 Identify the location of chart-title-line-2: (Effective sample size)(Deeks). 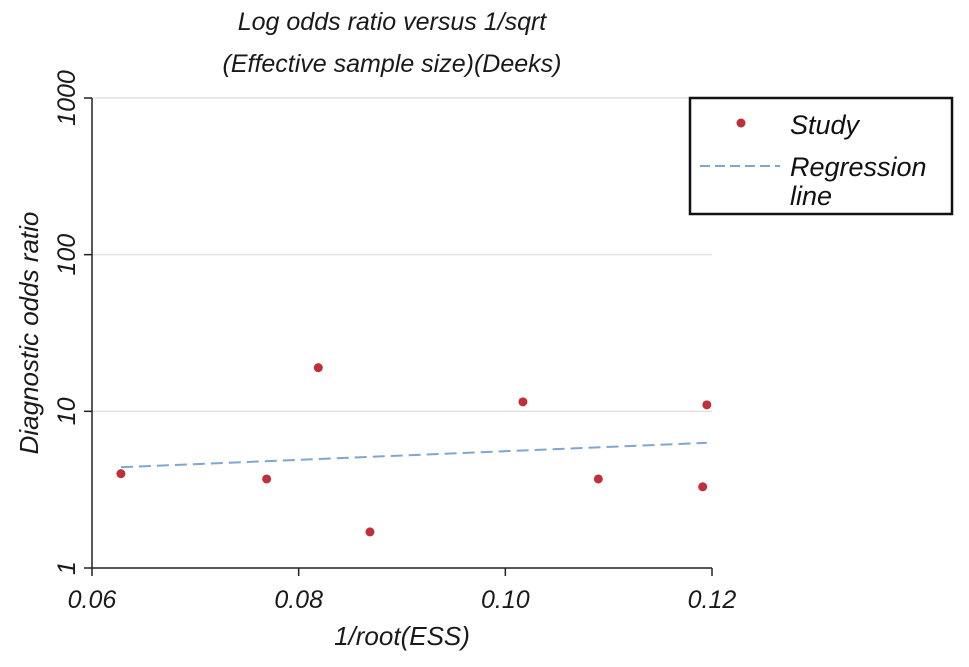
(392, 64).